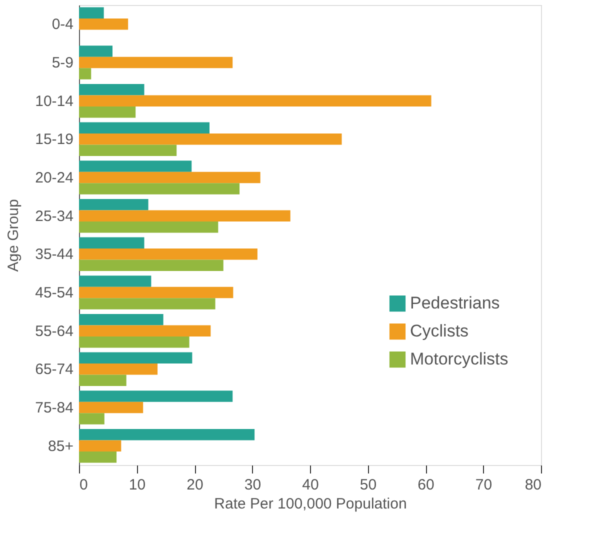 The height and width of the screenshot is (533, 615). I want to click on y-axis-title: Age Group, so click(13, 235).